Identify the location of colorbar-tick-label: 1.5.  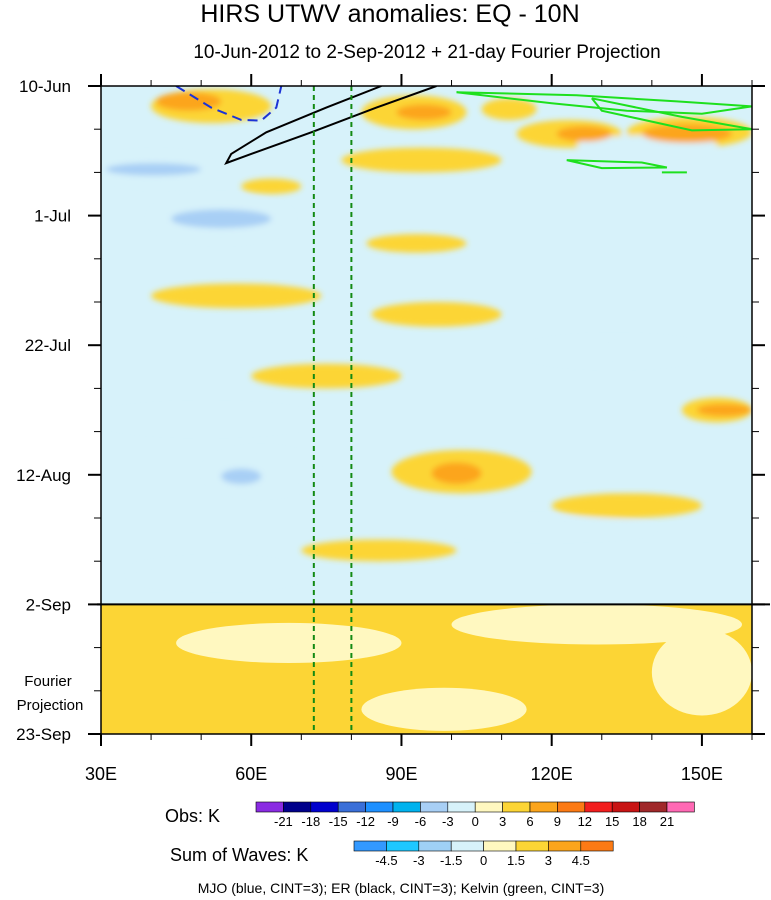
(516, 860).